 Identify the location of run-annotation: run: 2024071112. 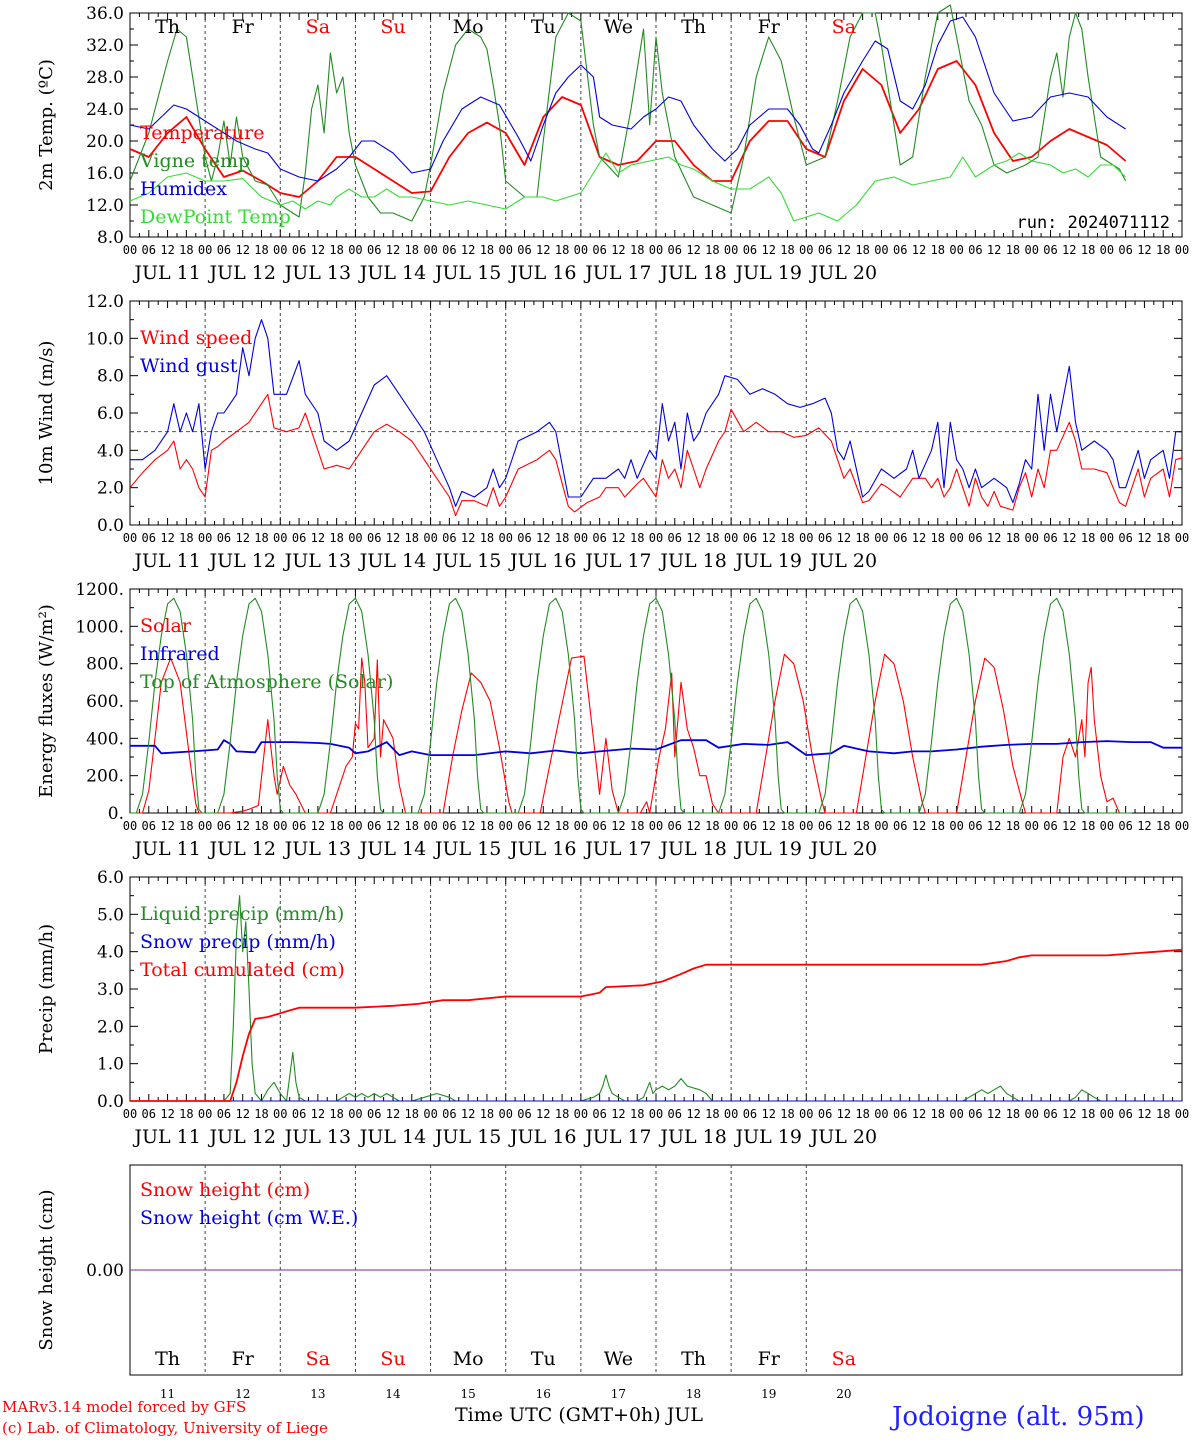
(1093, 223).